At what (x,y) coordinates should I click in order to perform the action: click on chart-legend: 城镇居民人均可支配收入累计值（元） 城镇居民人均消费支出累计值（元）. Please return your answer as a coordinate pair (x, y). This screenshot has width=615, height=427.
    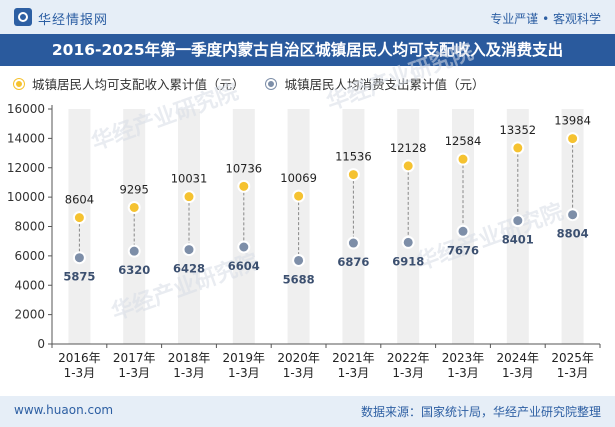
    Looking at the image, I should click on (258, 83).